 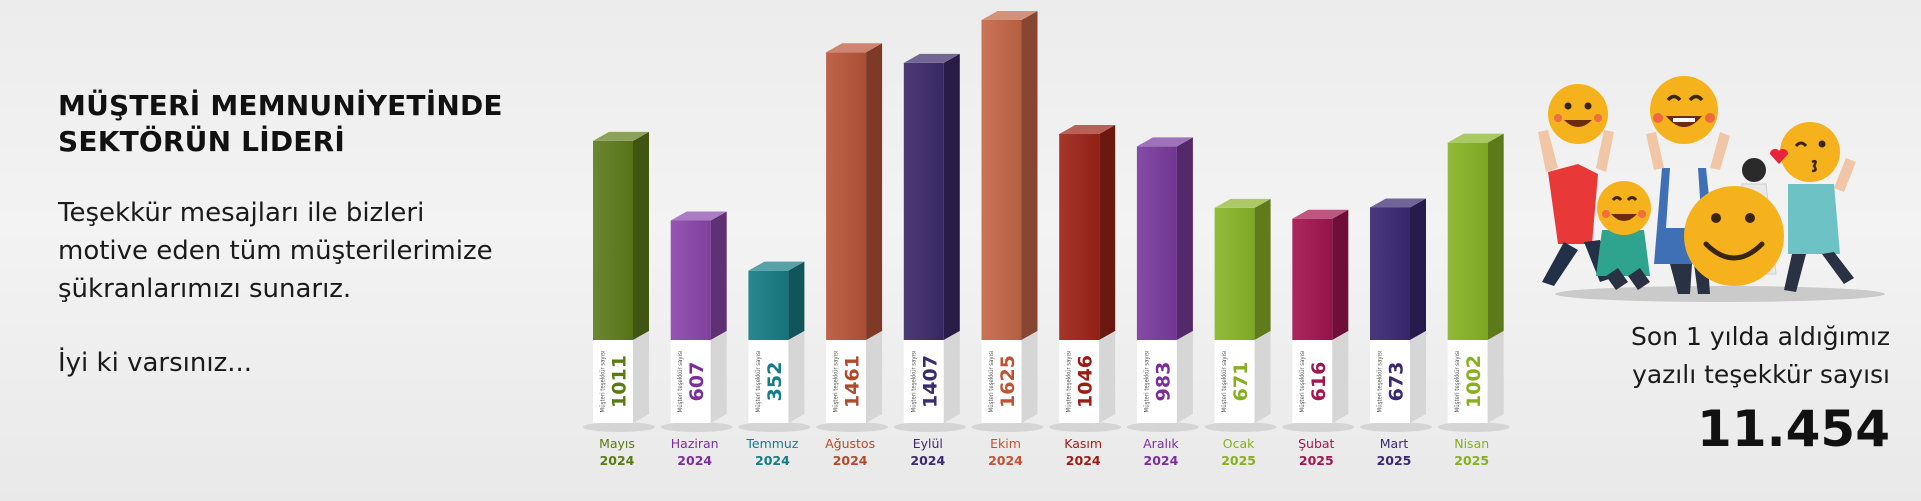 What do you see at coordinates (1319, 382) in the screenshot?
I see `bar-value-label: 616` at bounding box center [1319, 382].